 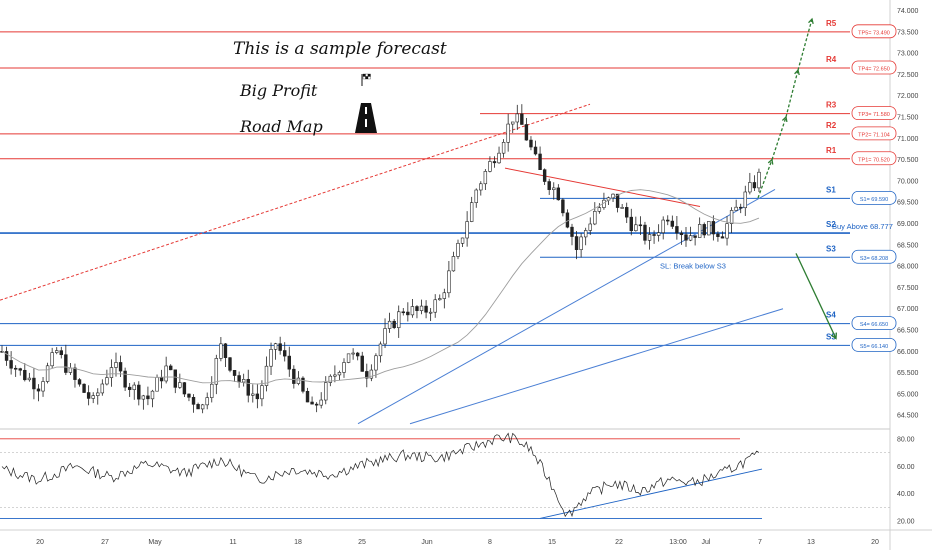 I want to click on level-name-r3: R3, so click(x=831, y=105).